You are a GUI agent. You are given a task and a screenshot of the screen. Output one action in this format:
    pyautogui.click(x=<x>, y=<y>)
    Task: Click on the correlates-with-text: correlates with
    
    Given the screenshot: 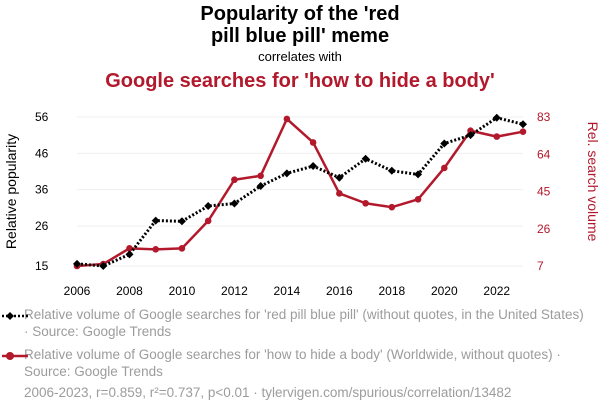 What is the action you would take?
    pyautogui.click(x=300, y=56)
    